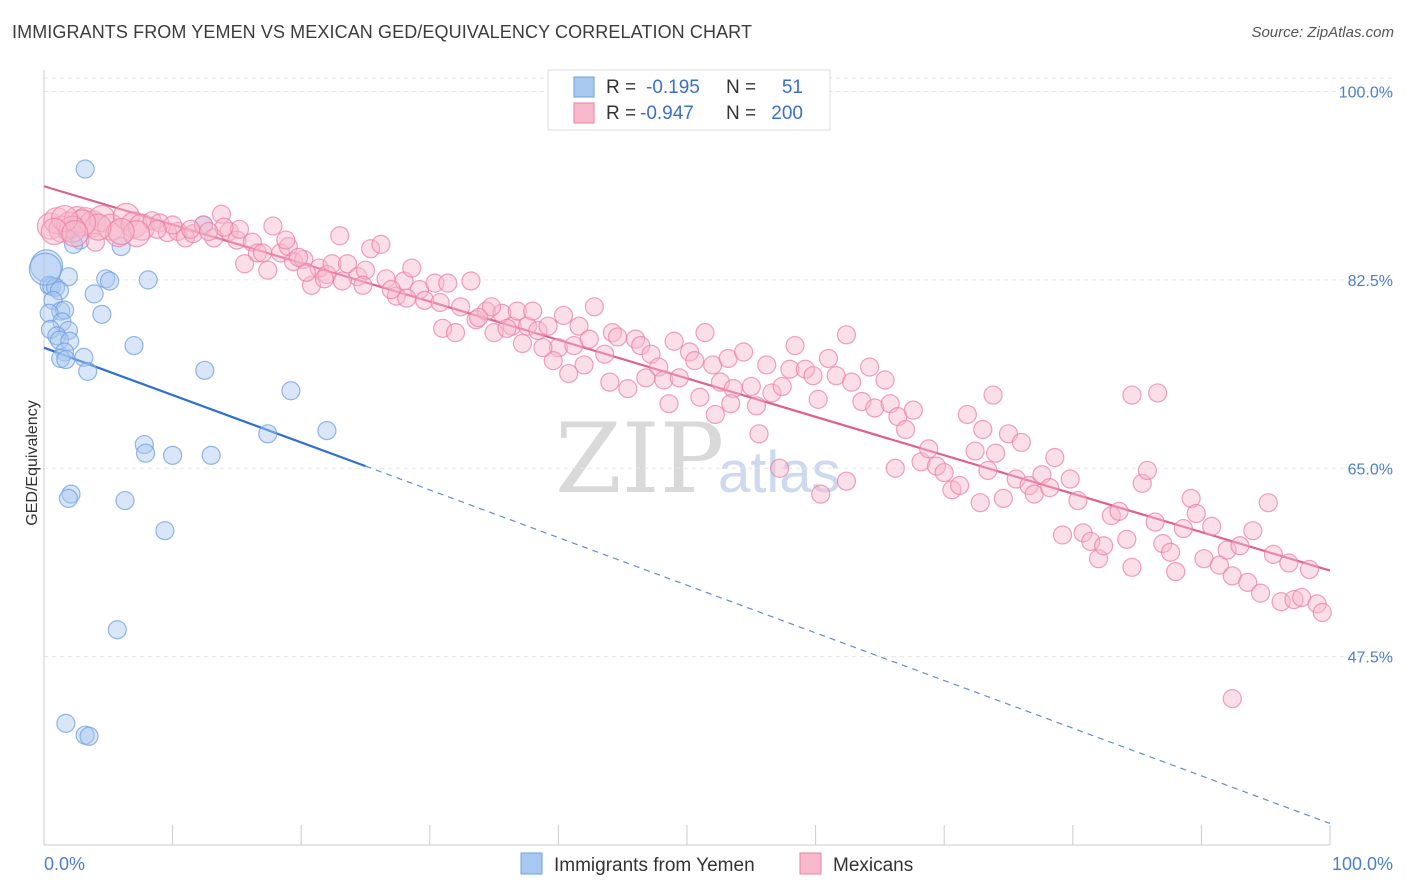 The width and height of the screenshot is (1406, 892). Describe the element at coordinates (792, 87) in the screenshot. I see `legend-n-value-yemen: 51` at that location.